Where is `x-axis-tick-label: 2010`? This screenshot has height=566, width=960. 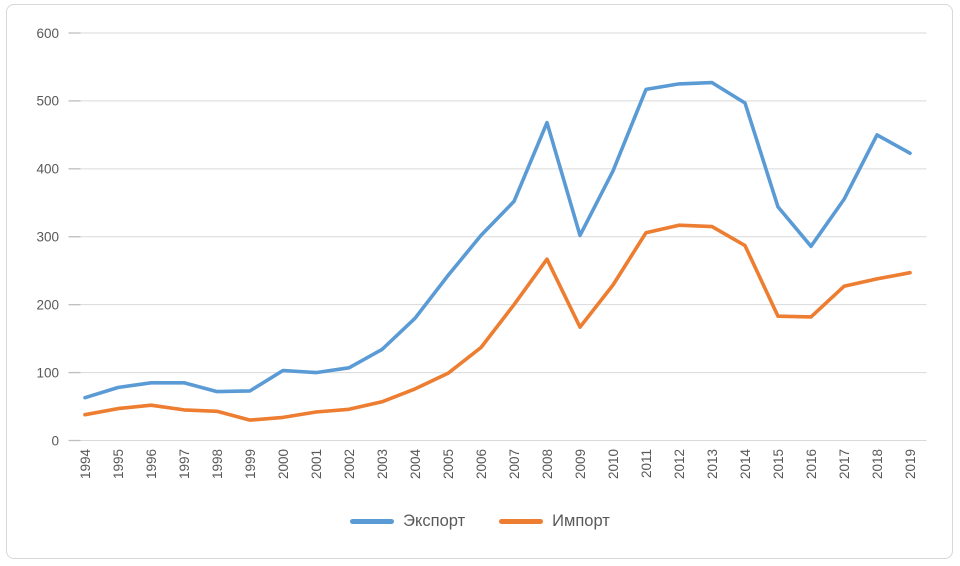 x-axis-tick-label: 2010 is located at coordinates (613, 464).